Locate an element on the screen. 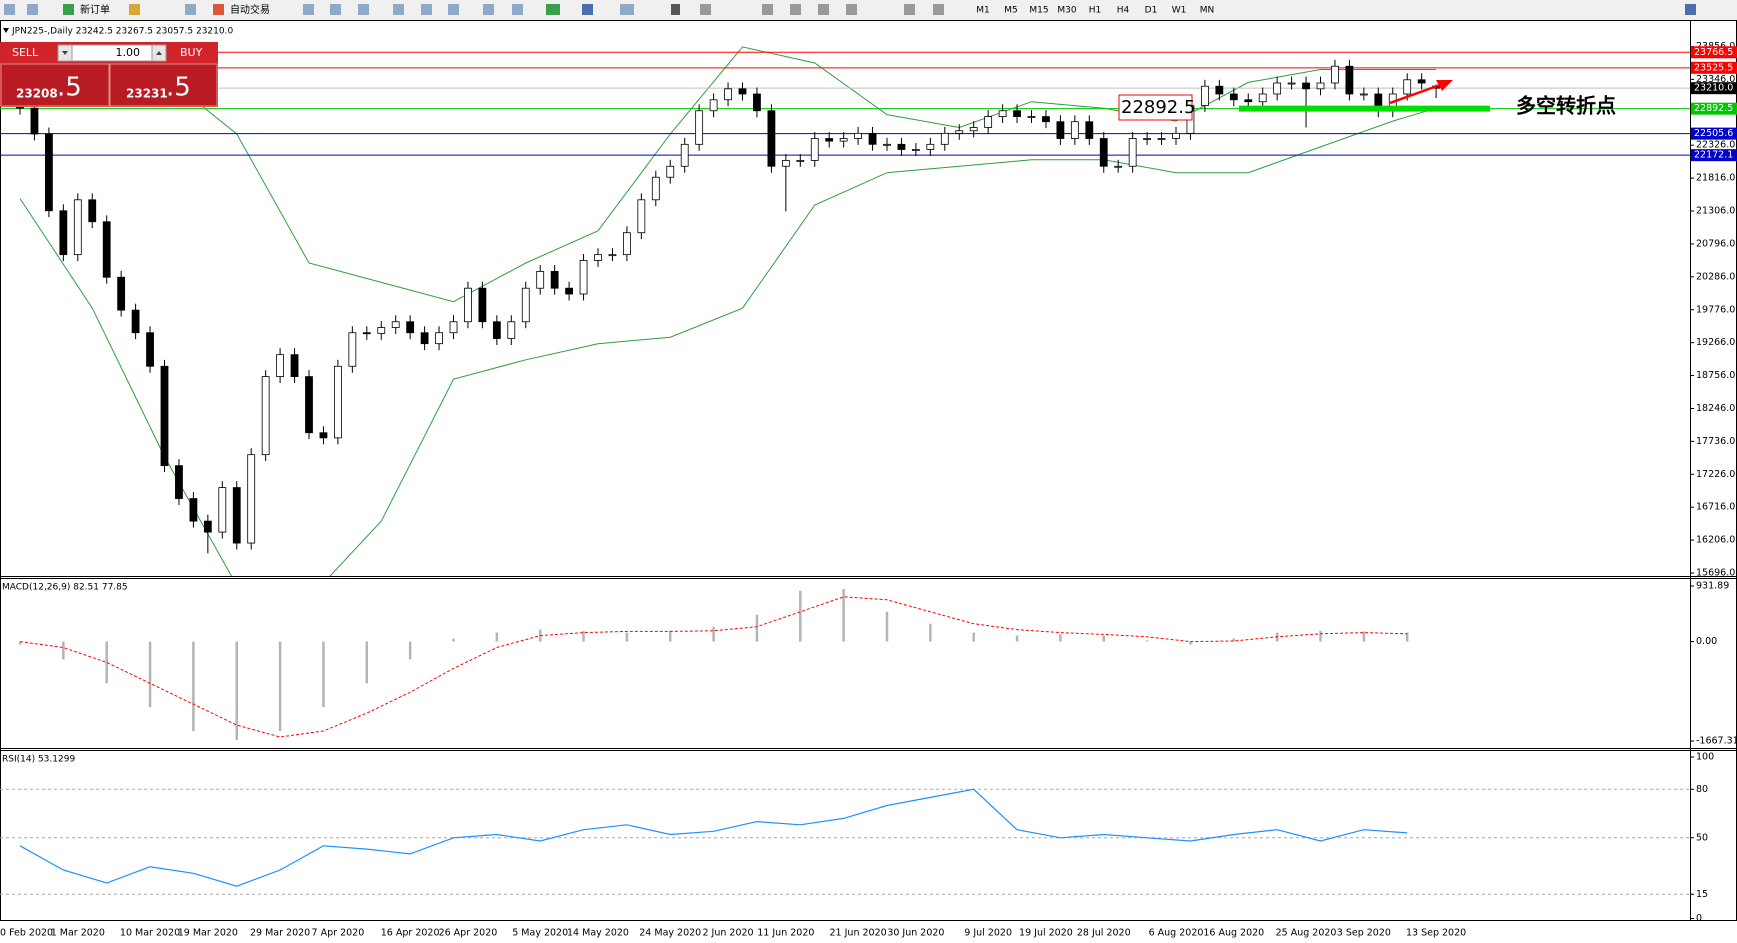 This screenshot has width=1737, height=943. timeframe-button: M30 is located at coordinates (1066, 11).